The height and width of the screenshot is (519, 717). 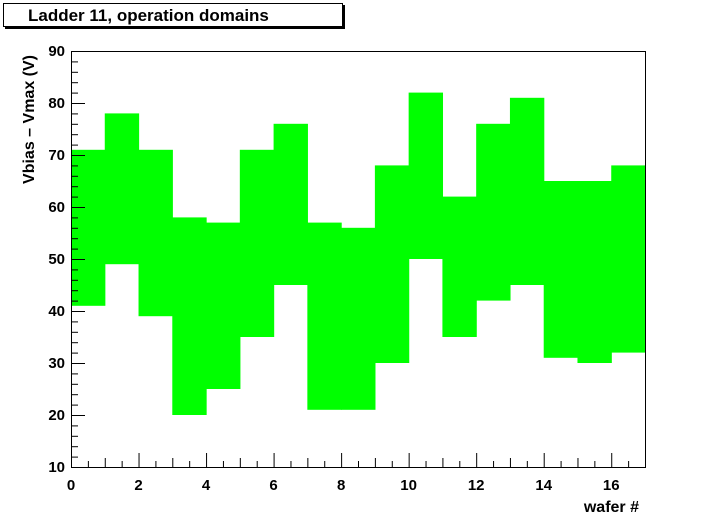 I want to click on y-axis-label: Vbias – Vmax (V), so click(x=29, y=119).